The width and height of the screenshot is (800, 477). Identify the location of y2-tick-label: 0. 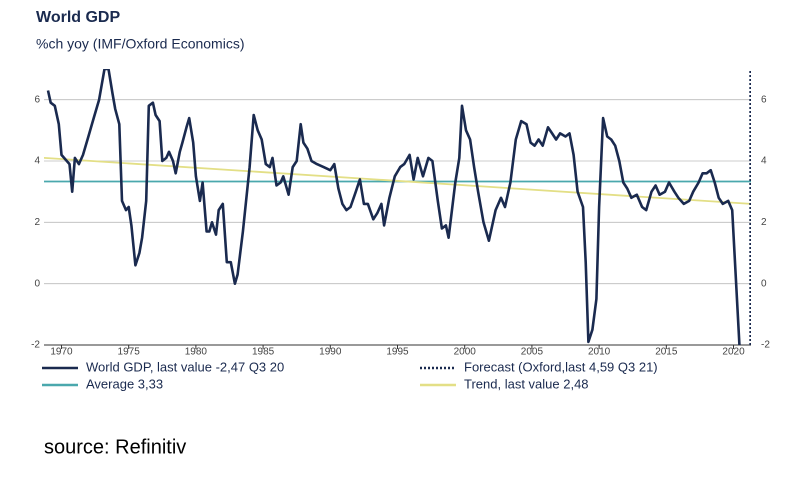
(764, 283).